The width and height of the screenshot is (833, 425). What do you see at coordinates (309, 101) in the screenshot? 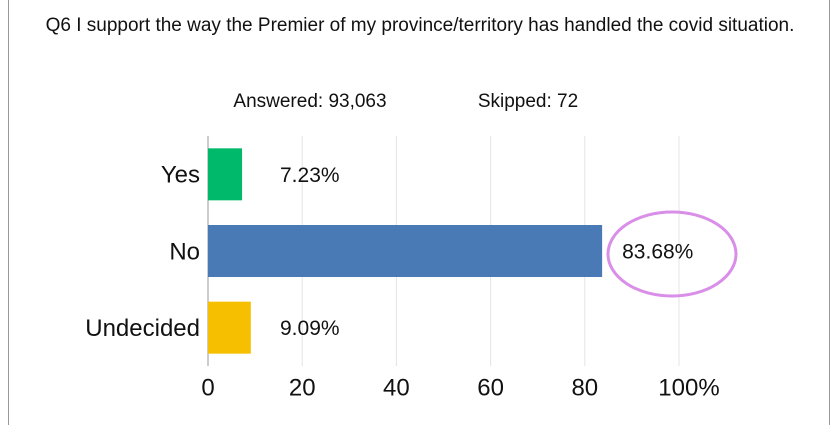
I see `annotation: Answered: 93,063` at bounding box center [309, 101].